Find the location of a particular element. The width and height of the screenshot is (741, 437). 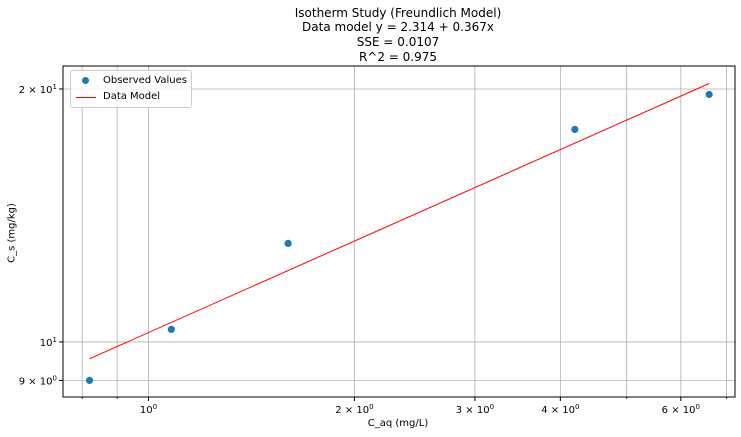

x-tick-label: 4 × 100 is located at coordinates (560, 409).